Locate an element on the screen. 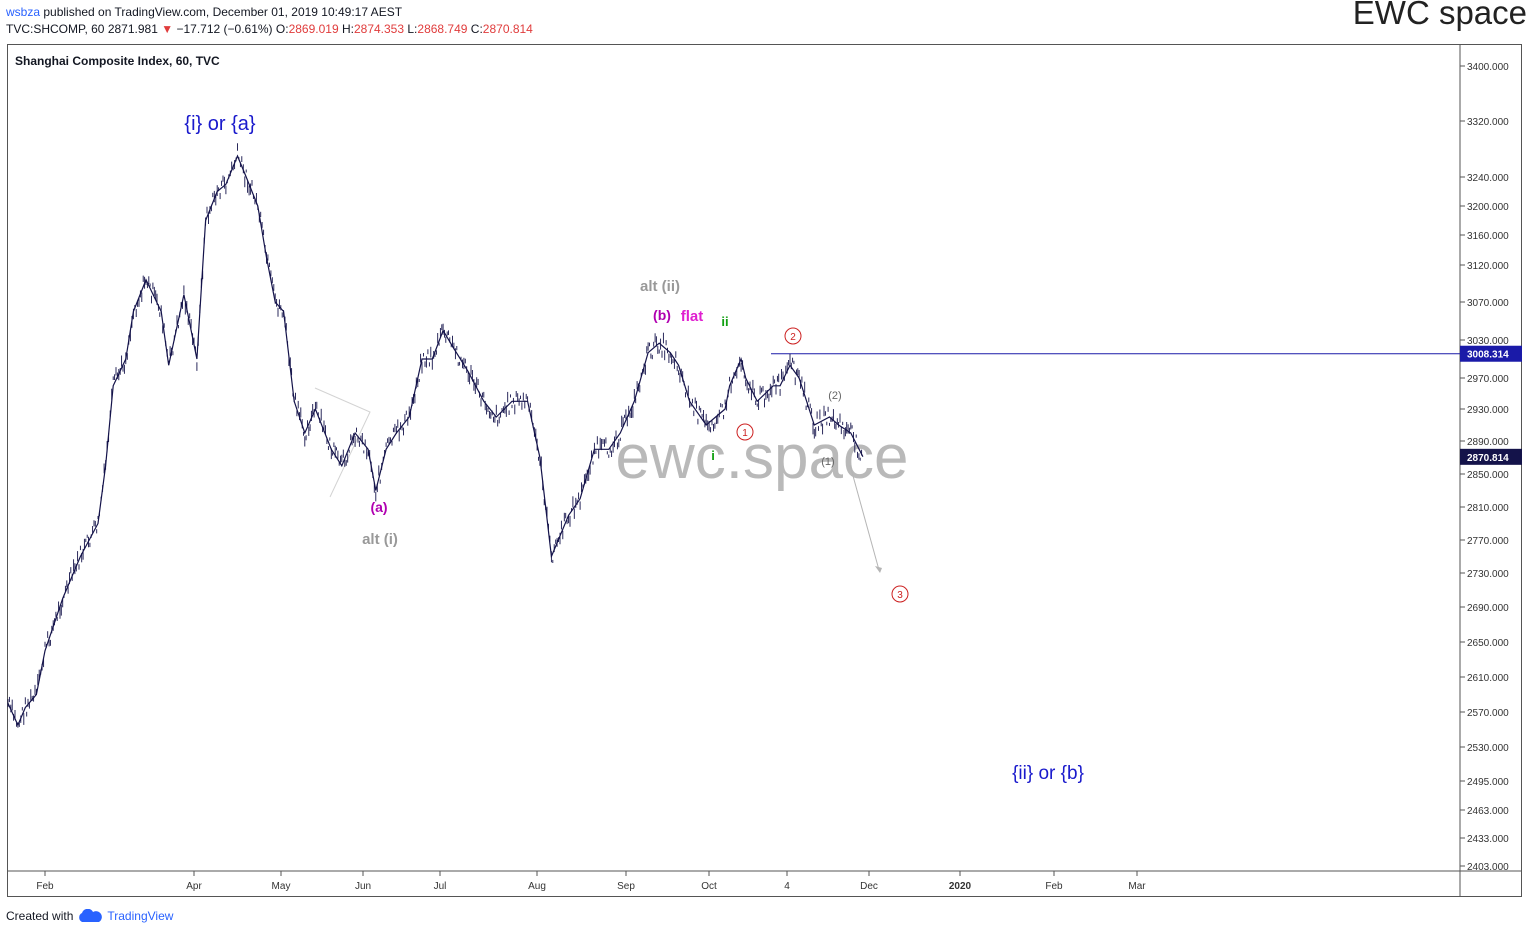 This screenshot has width=1528, height=934. y-tick-label: 3030.000 is located at coordinates (1488, 341).